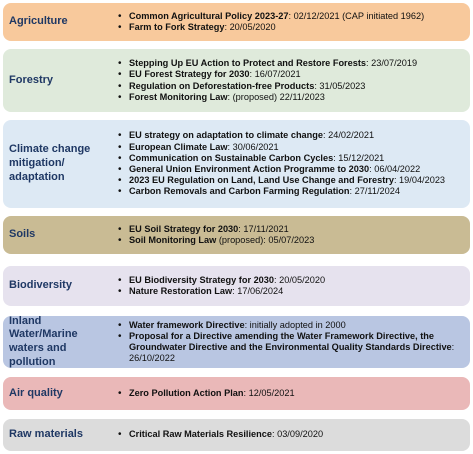 This screenshot has height=454, width=473. I want to click on policy-list: Zero Pollution Action Plan: 12/05/2021, so click(290, 393).